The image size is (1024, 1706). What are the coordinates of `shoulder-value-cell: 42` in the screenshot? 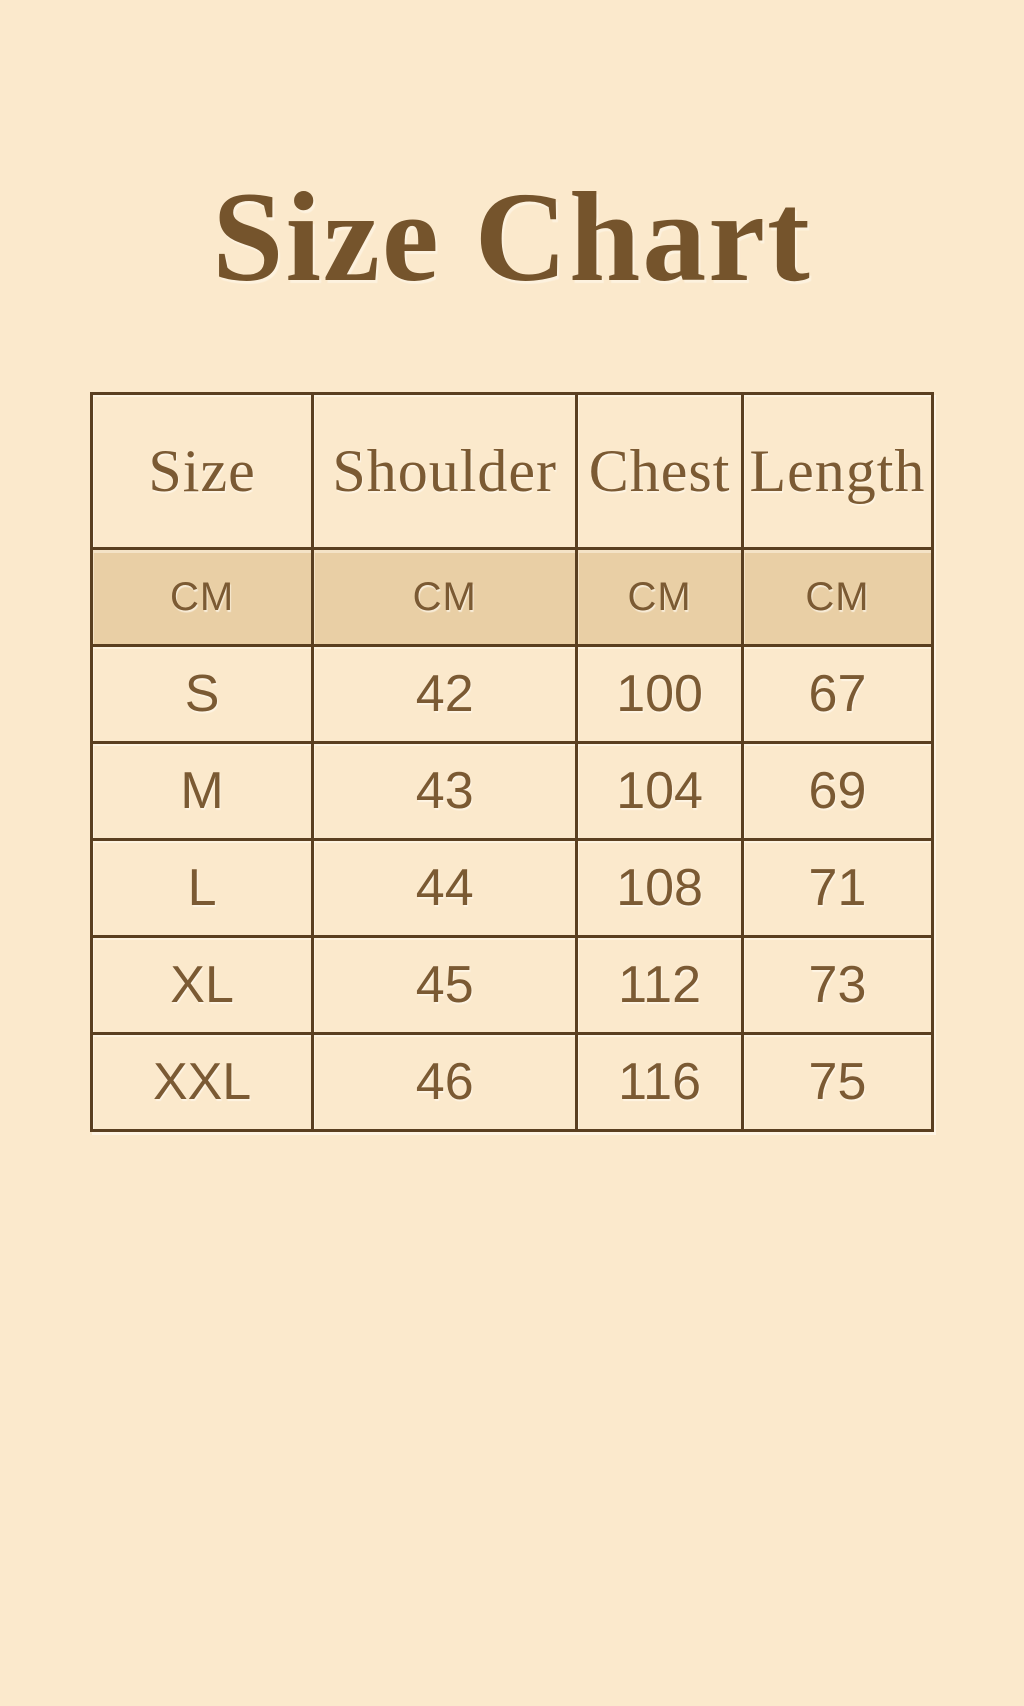 It's located at (445, 694).